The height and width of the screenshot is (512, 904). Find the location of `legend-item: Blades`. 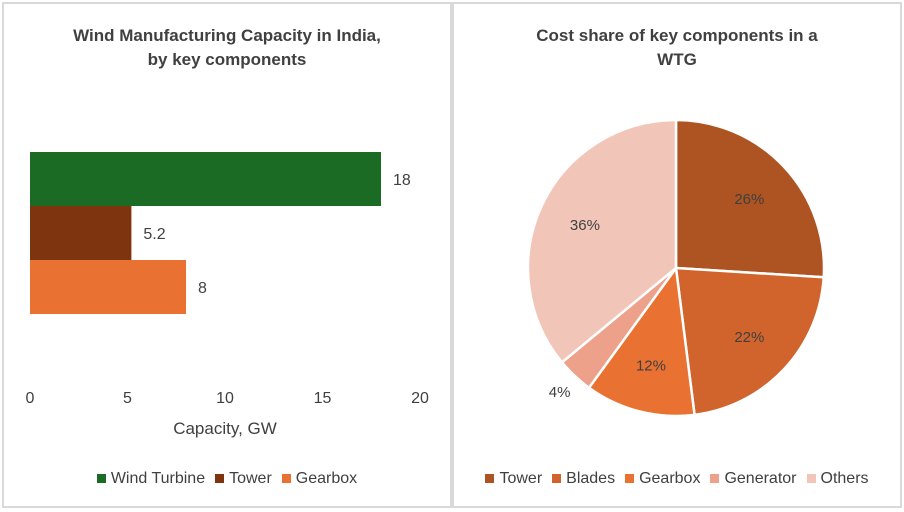

legend-item: Blades is located at coordinates (583, 478).